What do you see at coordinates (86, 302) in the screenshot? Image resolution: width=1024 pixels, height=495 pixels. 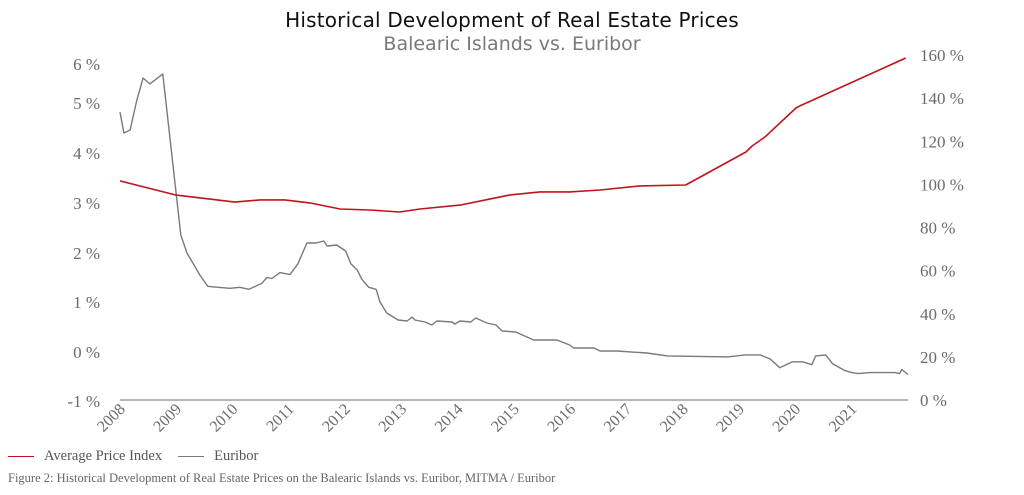 I see `left-tick-label: 1 %` at bounding box center [86, 302].